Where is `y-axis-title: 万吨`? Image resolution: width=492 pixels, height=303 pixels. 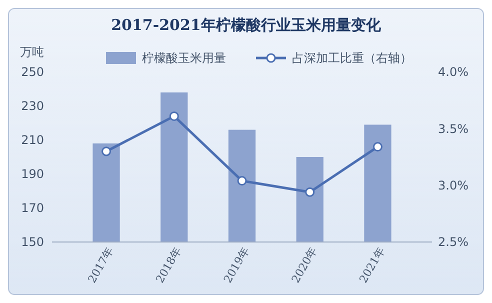
y-axis-title: 万吨 is located at coordinates (32, 52).